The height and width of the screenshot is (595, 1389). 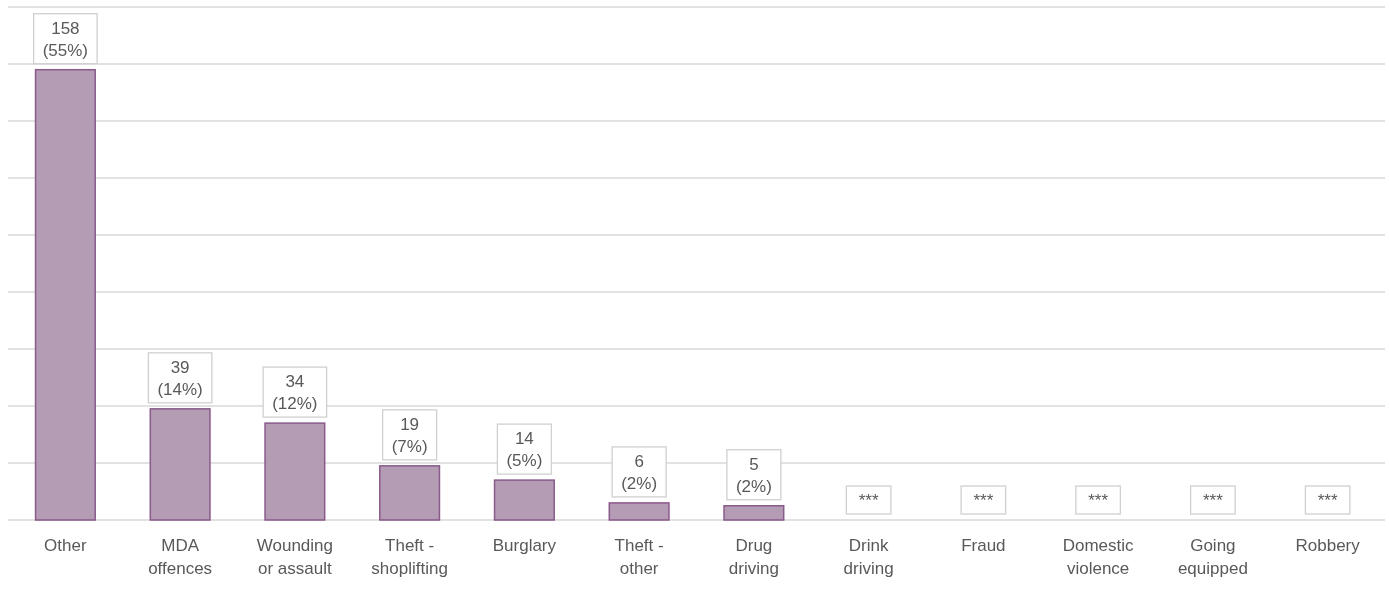 I want to click on x-tick-label: Burglary, so click(x=524, y=545).